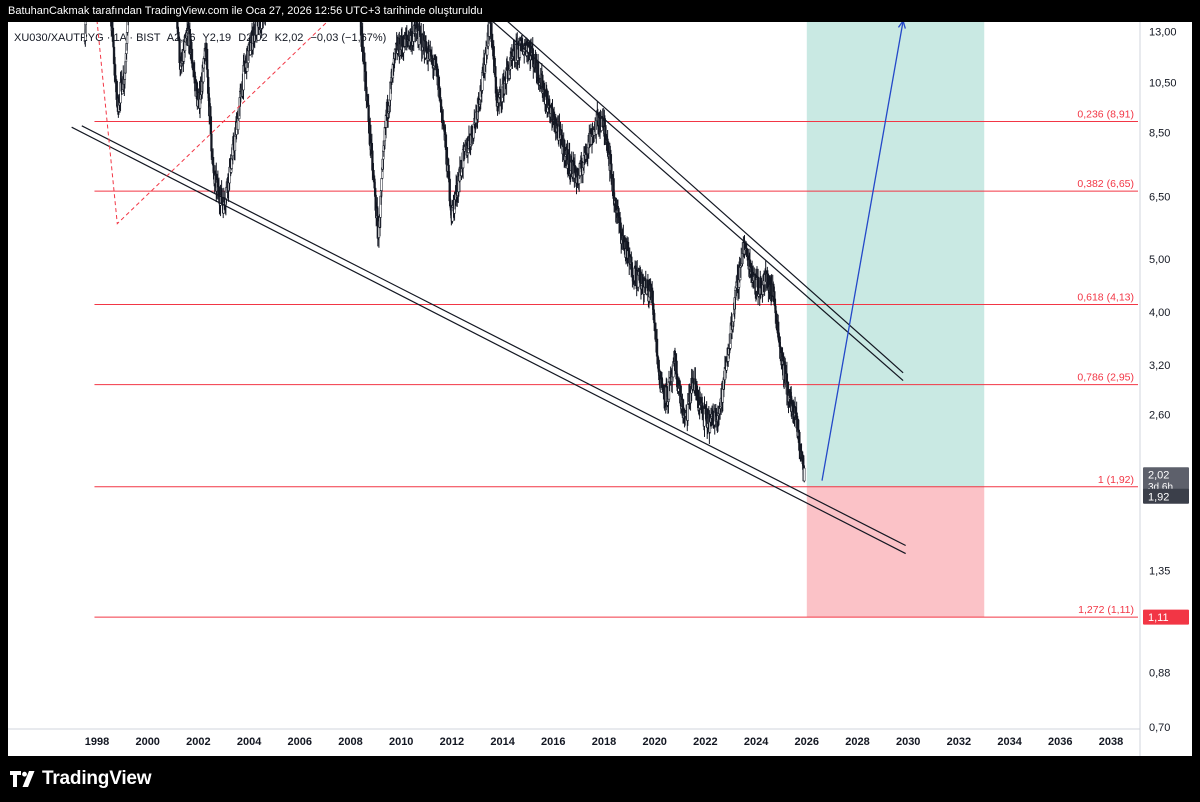 This screenshot has height=802, width=1200. What do you see at coordinates (1159, 416) in the screenshot?
I see `y-tick-label: 2,60` at bounding box center [1159, 416].